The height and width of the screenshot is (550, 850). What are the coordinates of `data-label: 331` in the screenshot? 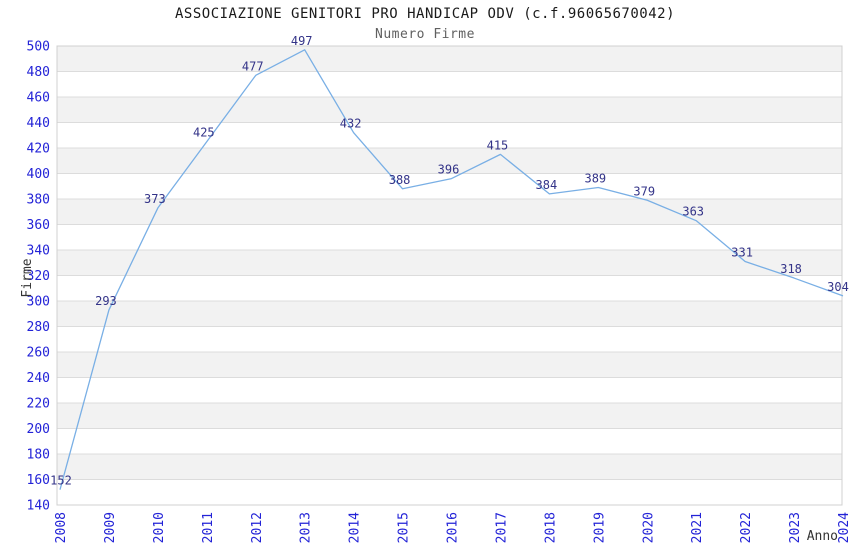 It's located at (742, 252).